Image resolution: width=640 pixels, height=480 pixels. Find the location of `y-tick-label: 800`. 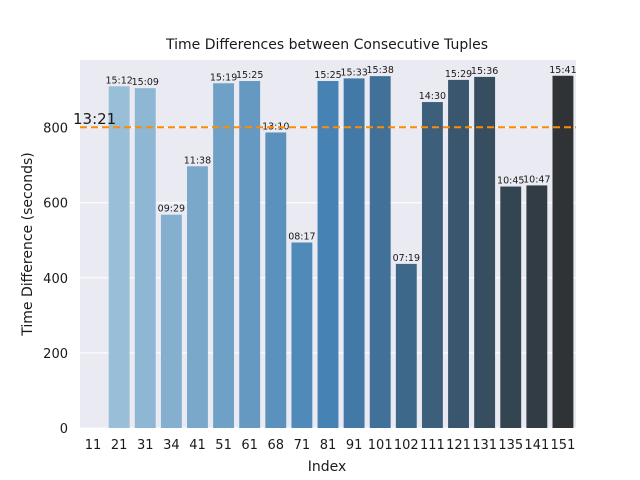

y-tick-label: 800 is located at coordinates (55, 129).